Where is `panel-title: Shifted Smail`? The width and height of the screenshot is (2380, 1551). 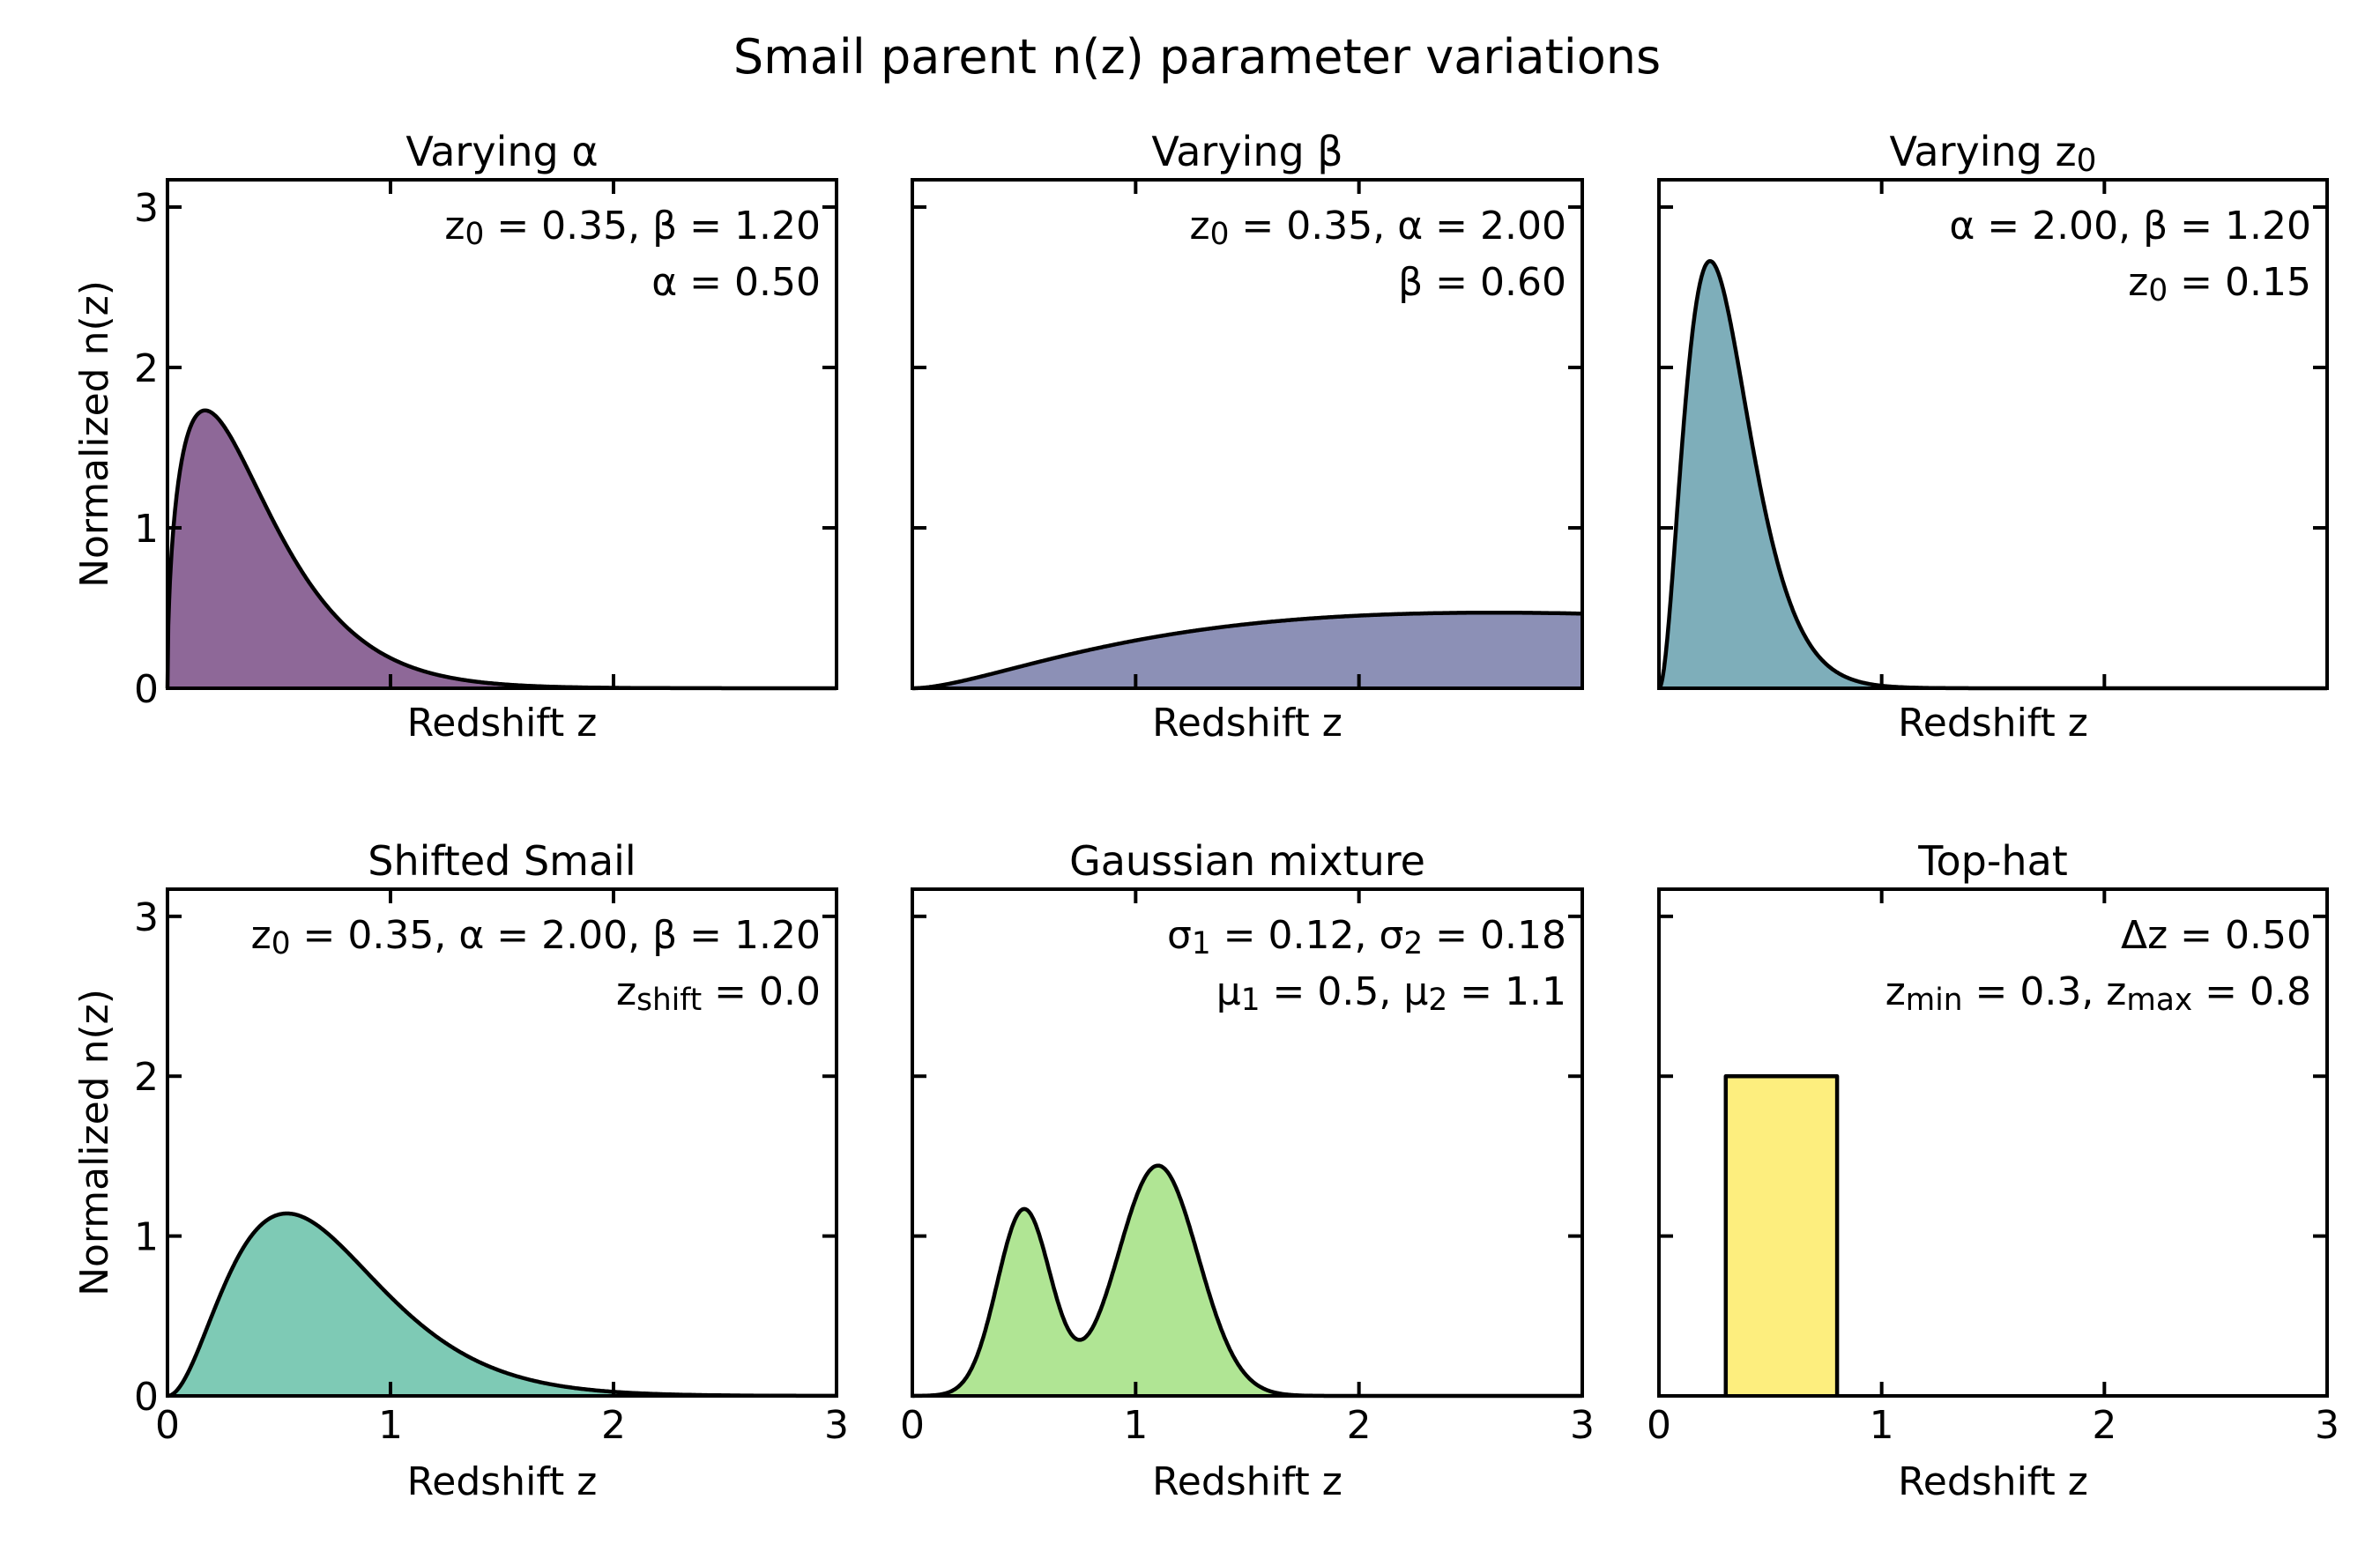 panel-title: Shifted Smail is located at coordinates (502, 861).